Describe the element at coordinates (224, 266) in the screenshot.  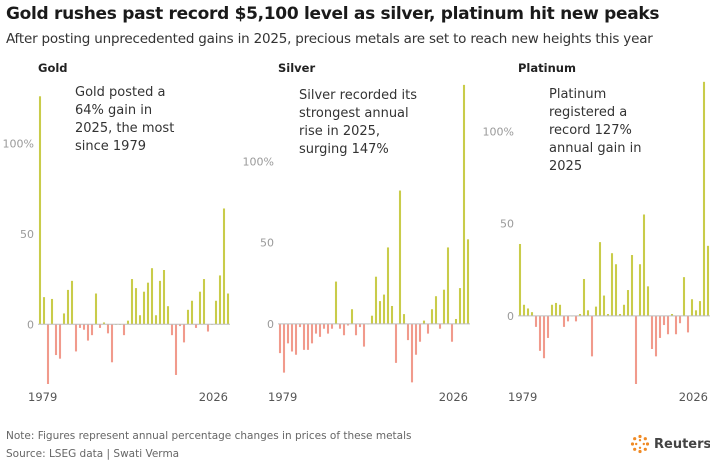
I see `gold-bar-2025` at that location.